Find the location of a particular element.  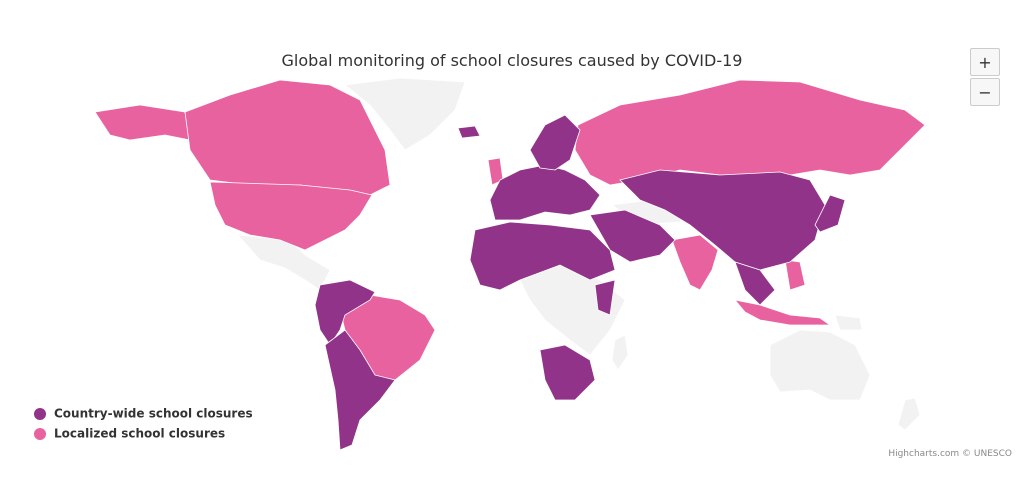

north-africa is located at coordinates (542, 256).